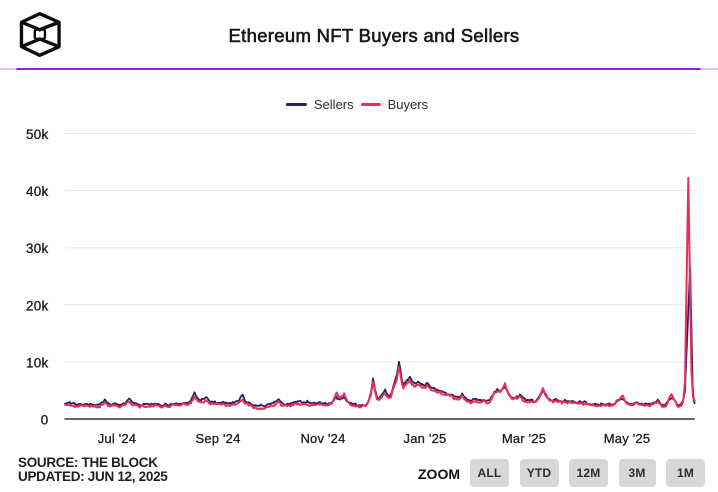 This screenshot has width=718, height=492. I want to click on svg-text: Sep '24, so click(217, 438).